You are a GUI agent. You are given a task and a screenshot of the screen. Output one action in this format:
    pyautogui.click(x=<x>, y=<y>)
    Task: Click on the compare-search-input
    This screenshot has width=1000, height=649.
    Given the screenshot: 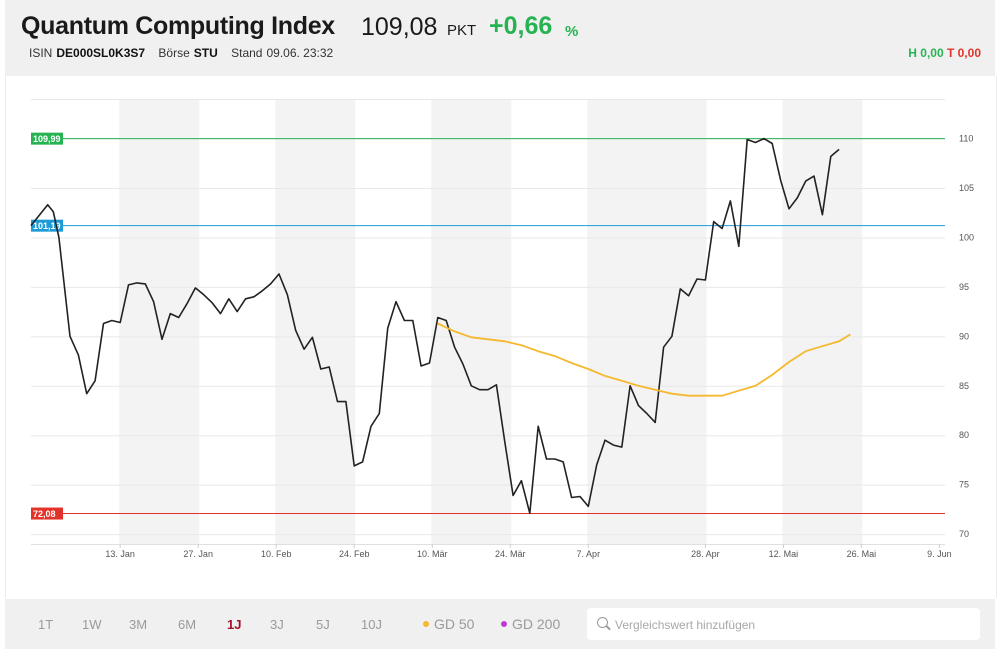 What is the action you would take?
    pyautogui.click(x=795, y=625)
    